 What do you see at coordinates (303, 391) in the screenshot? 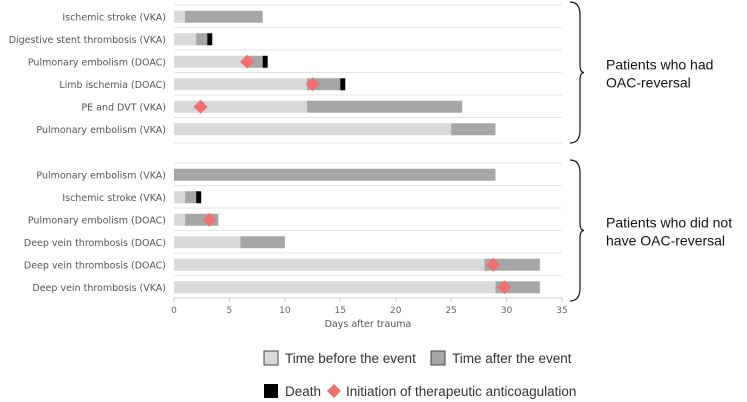
I see `legend-label-death: Death` at bounding box center [303, 391].